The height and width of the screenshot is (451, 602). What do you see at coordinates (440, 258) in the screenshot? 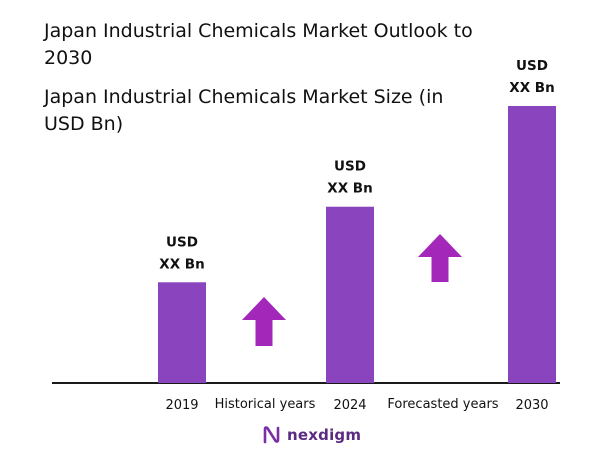
I see `up-arrow-2-icon` at bounding box center [440, 258].